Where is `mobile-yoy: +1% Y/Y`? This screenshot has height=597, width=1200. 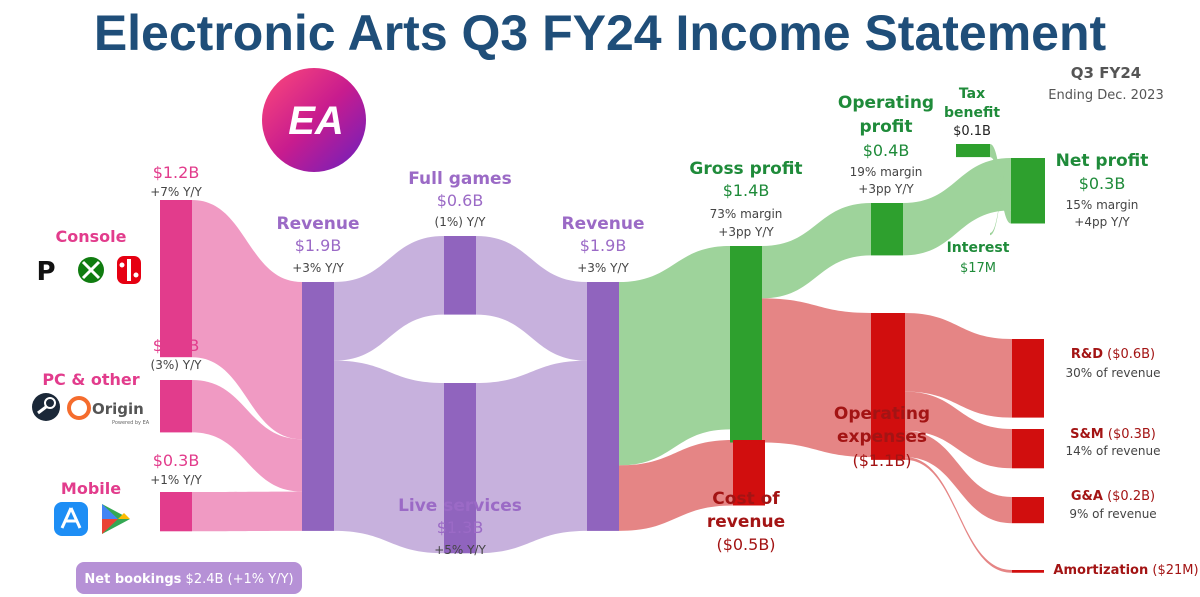 mobile-yoy: +1% Y/Y is located at coordinates (176, 480).